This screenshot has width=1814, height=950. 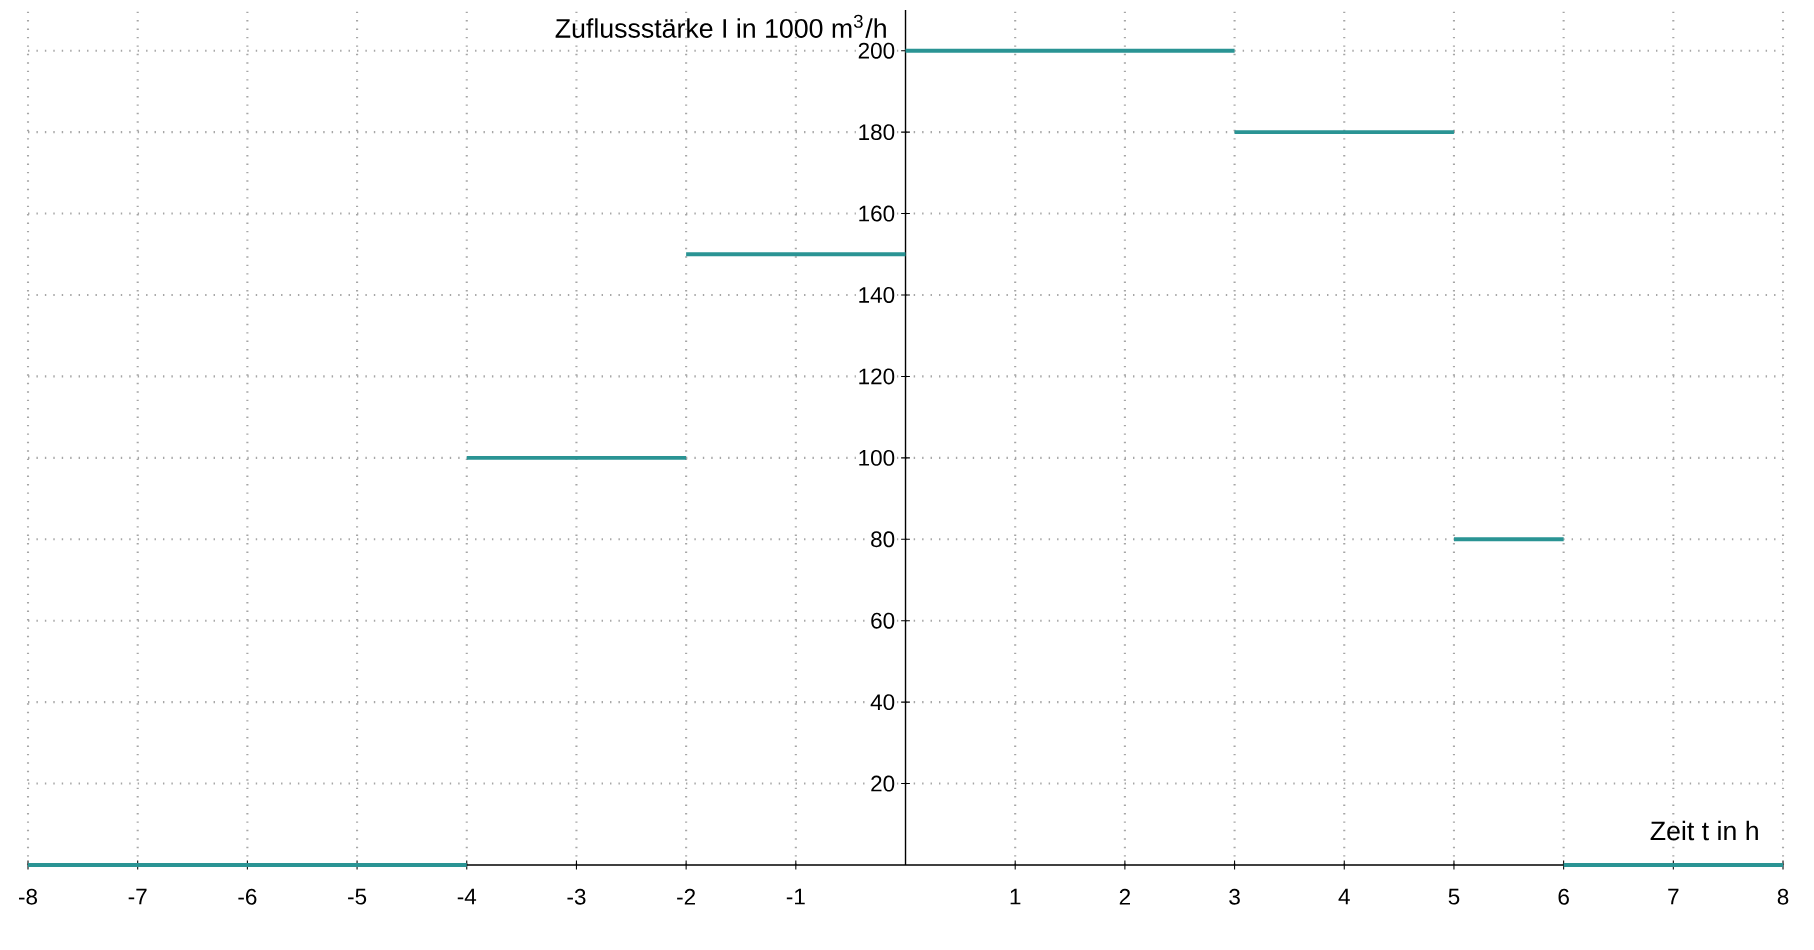 I want to click on y-tick-label: 100, so click(x=877, y=457).